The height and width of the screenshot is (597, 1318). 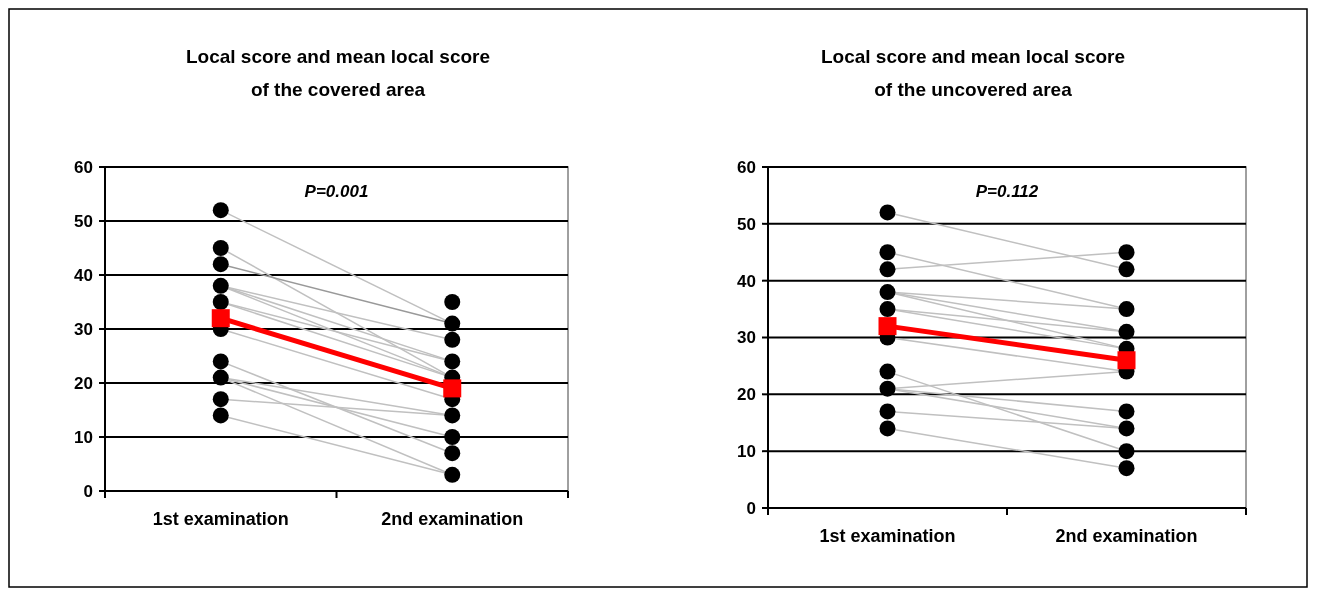 I want to click on chart-title: Local score and mean local score of the uncovered area, so click(x=973, y=73).